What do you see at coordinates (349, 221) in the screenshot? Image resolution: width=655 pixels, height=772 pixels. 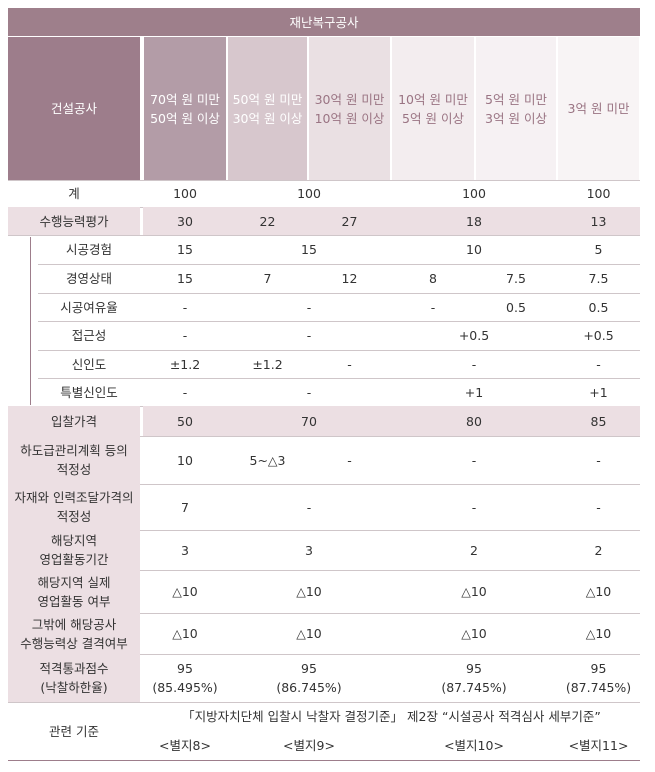 I see `value-cell: 27` at bounding box center [349, 221].